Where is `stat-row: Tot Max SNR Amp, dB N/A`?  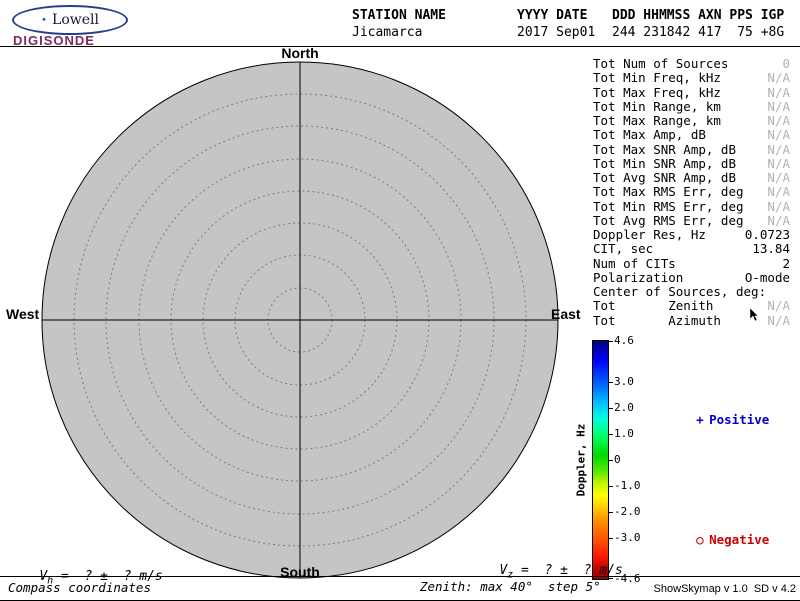
stat-row: Tot Max SNR Amp, dB N/A is located at coordinates (691, 149).